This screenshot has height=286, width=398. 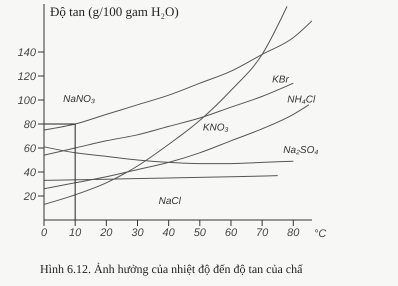 What do you see at coordinates (171, 269) in the screenshot?
I see `text: Hình 6.12. Ảnh hưởng của nhiệt độ đến độ tan của chấ` at bounding box center [171, 269].